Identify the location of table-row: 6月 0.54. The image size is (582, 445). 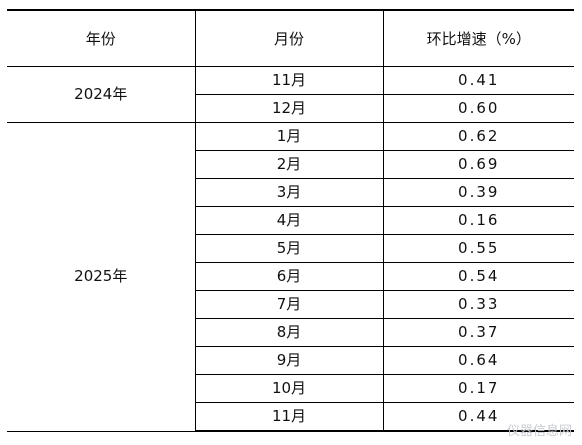
(290, 276).